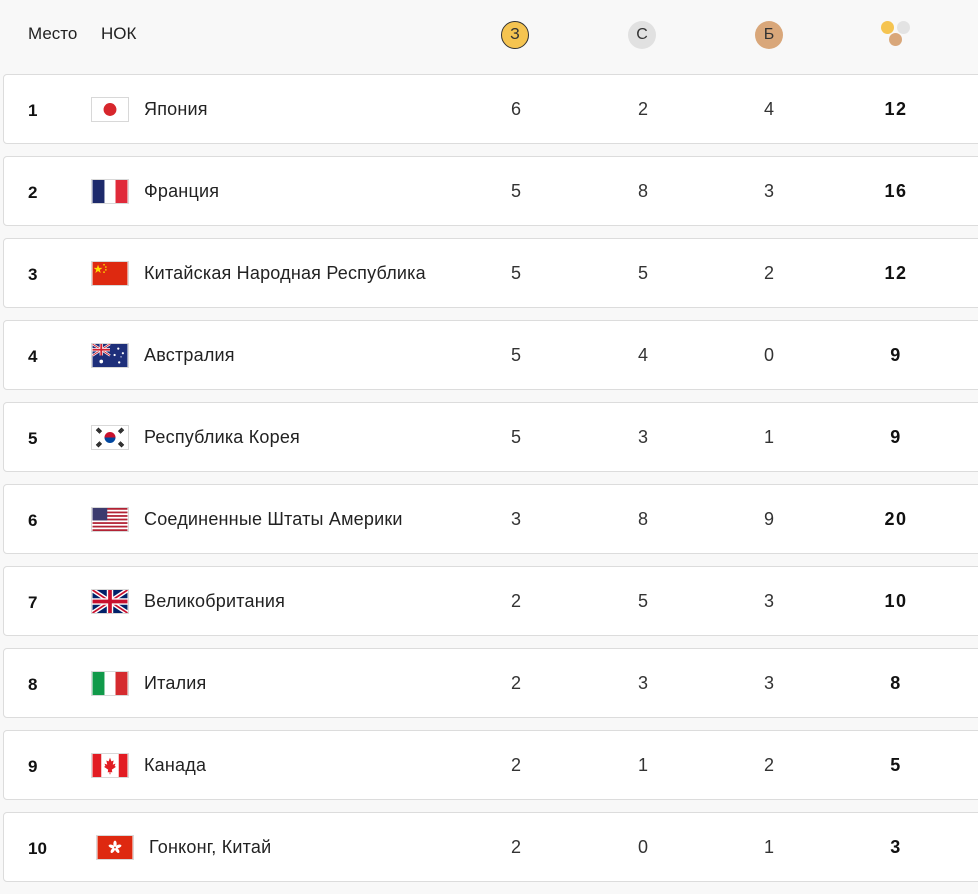  Describe the element at coordinates (896, 765) in the screenshot. I see `total-count: 5` at that location.